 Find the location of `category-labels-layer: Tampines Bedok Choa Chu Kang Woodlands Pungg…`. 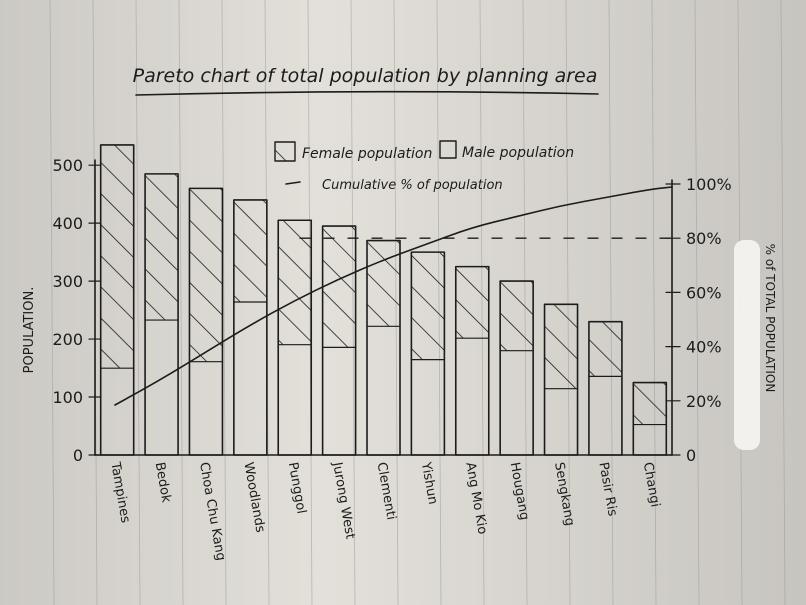

category-labels-layer: Tampines Bedok Choa Chu Kang Woodlands Pungg… is located at coordinates (384, 511).